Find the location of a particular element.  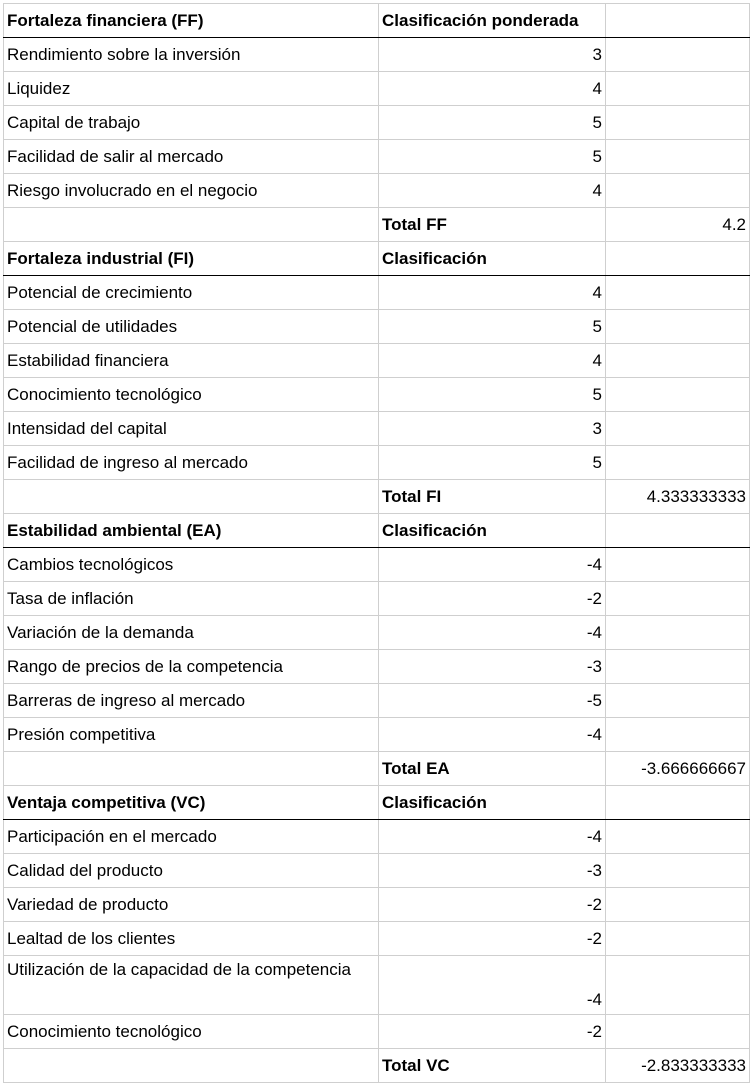

total-label-cell: Total FI is located at coordinates (492, 496).